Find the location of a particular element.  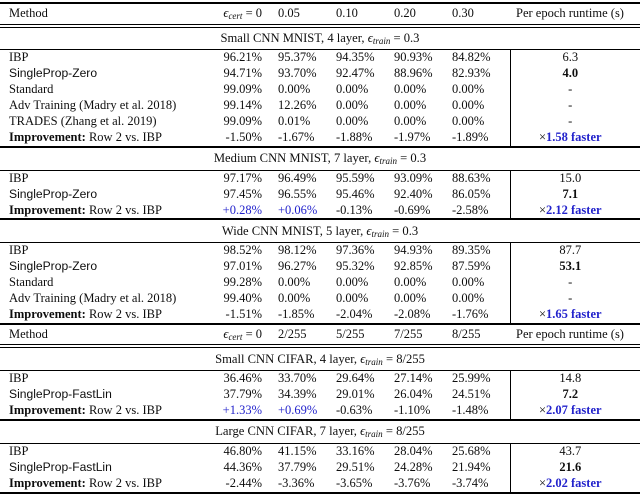

accuracy-value: 5/255 is located at coordinates (350, 333).